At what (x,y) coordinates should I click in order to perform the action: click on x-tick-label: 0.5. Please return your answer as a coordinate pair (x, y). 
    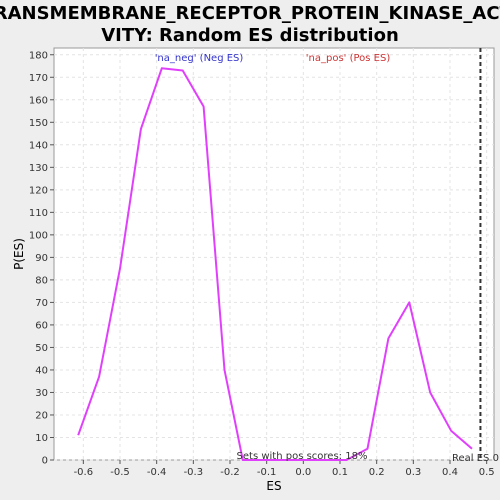
    Looking at the image, I should click on (487, 472).